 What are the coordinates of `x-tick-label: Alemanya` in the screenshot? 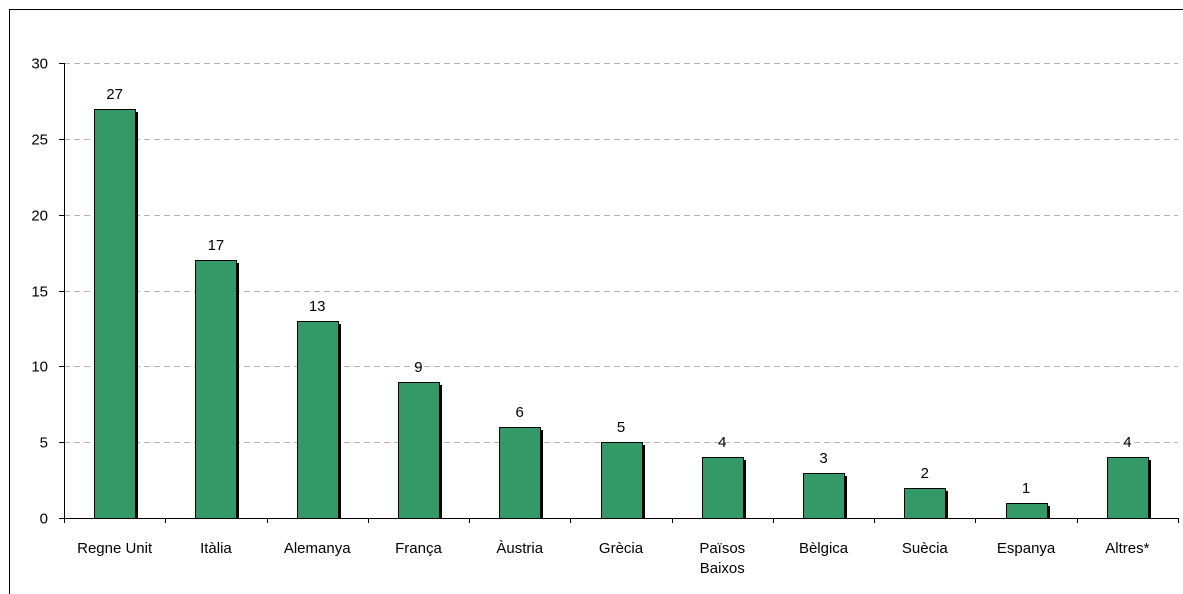 It's located at (317, 548).